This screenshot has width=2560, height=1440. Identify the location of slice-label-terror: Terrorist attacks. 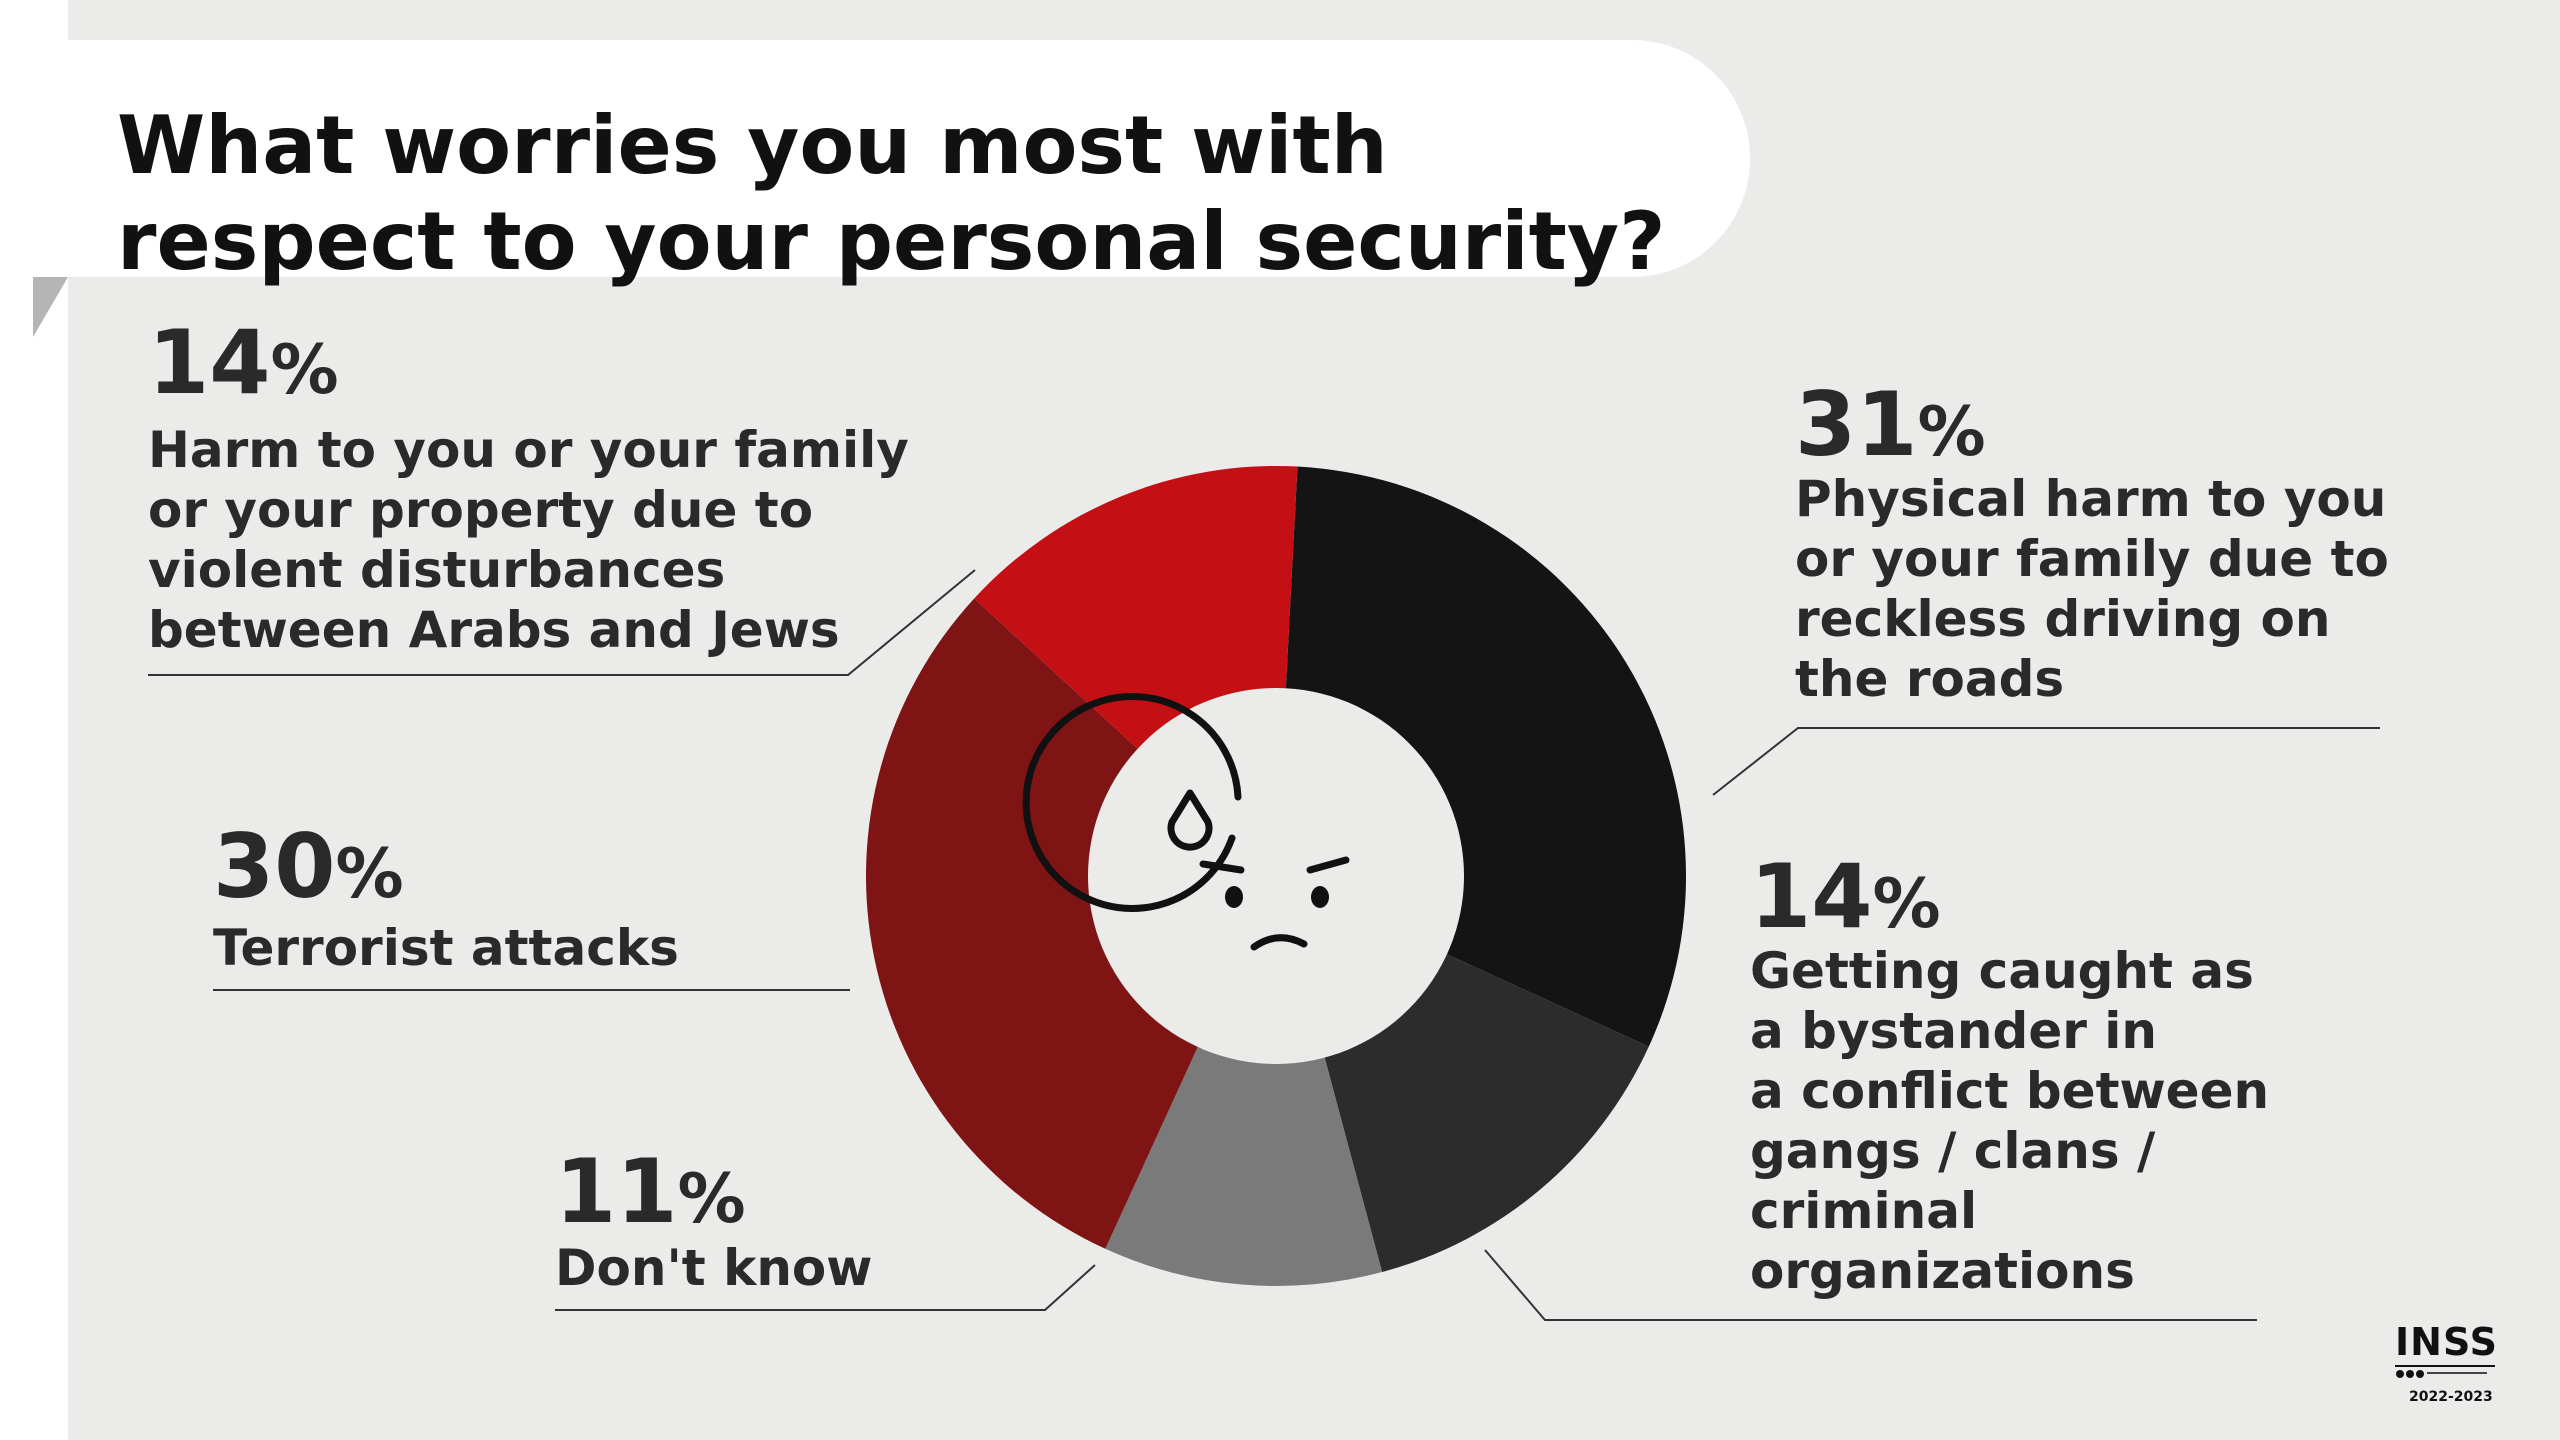
(446, 948).